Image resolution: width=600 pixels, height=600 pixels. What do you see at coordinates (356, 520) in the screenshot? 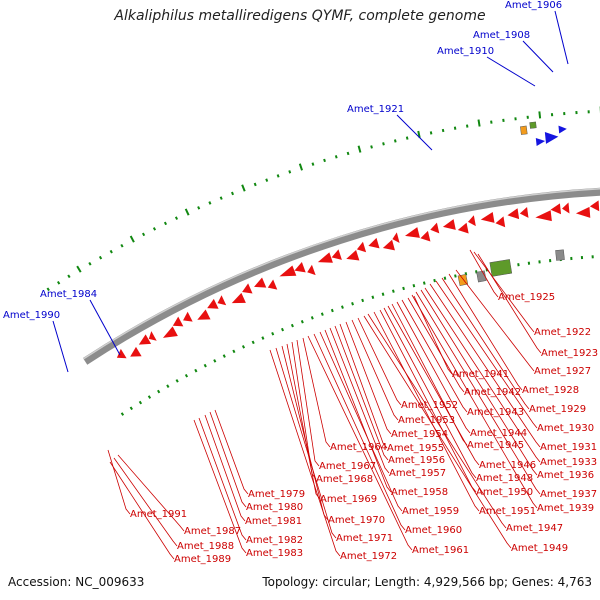
I see `reverse-gene-label: Amet_1970` at bounding box center [356, 520].